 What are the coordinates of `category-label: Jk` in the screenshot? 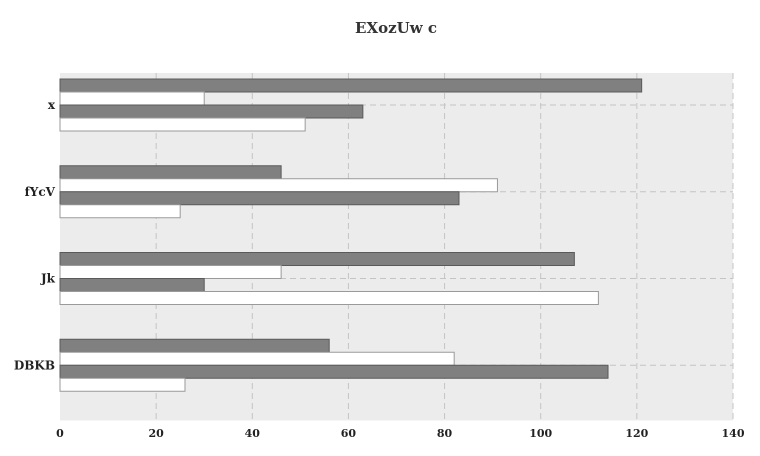 It's located at (48, 279).